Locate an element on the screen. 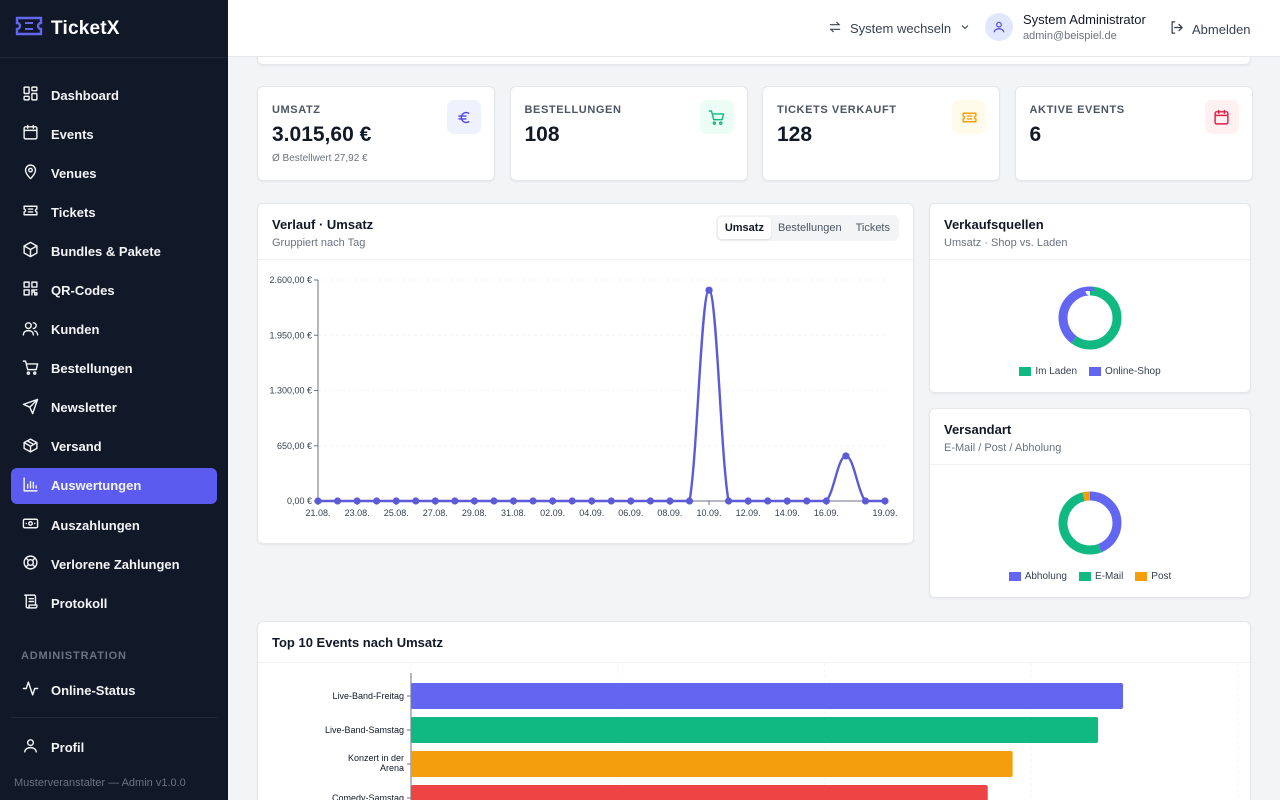  cart-icon is located at coordinates (30, 369).